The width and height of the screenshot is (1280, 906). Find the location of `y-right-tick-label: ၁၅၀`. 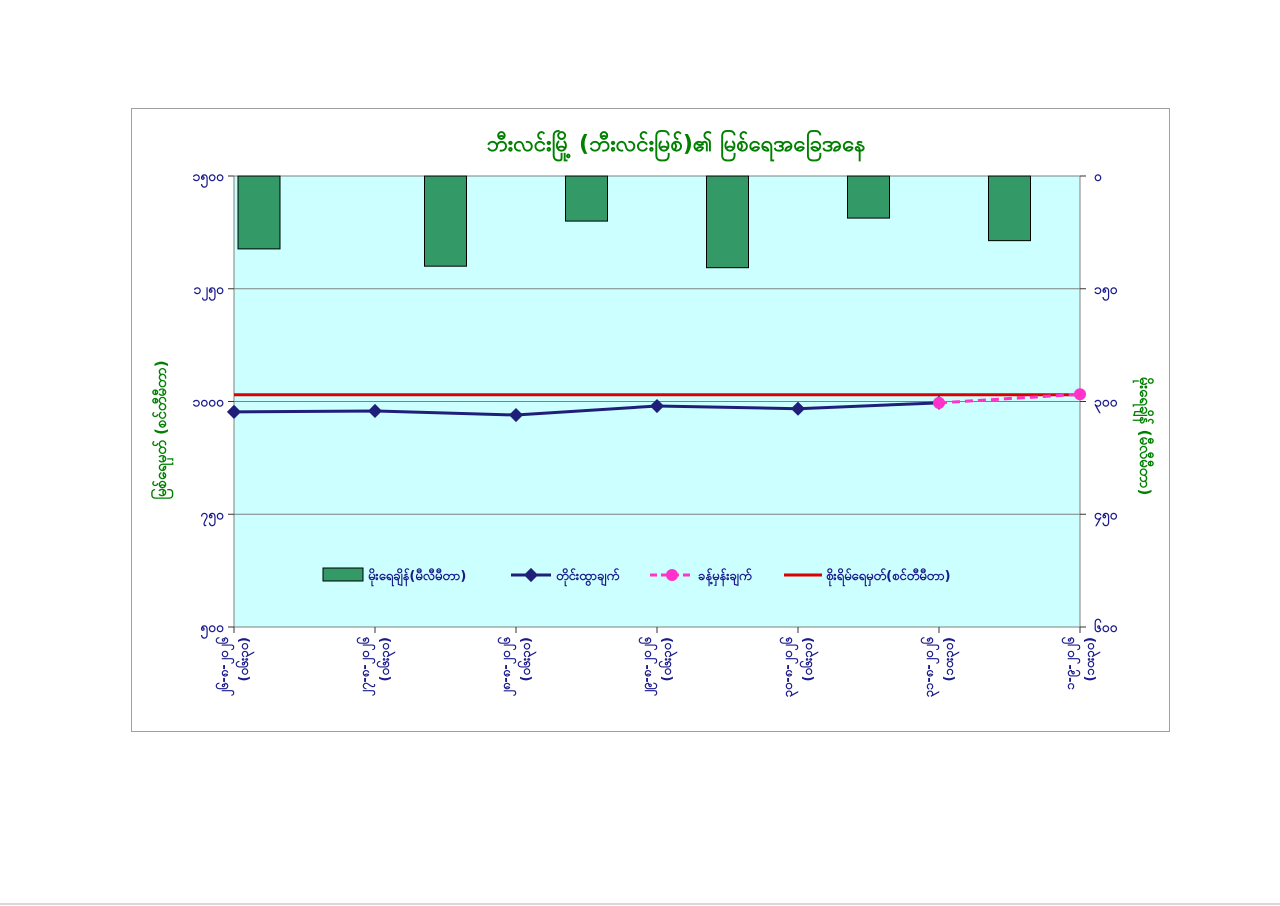

y-right-tick-label: ၁၅၀ is located at coordinates (1106, 291).